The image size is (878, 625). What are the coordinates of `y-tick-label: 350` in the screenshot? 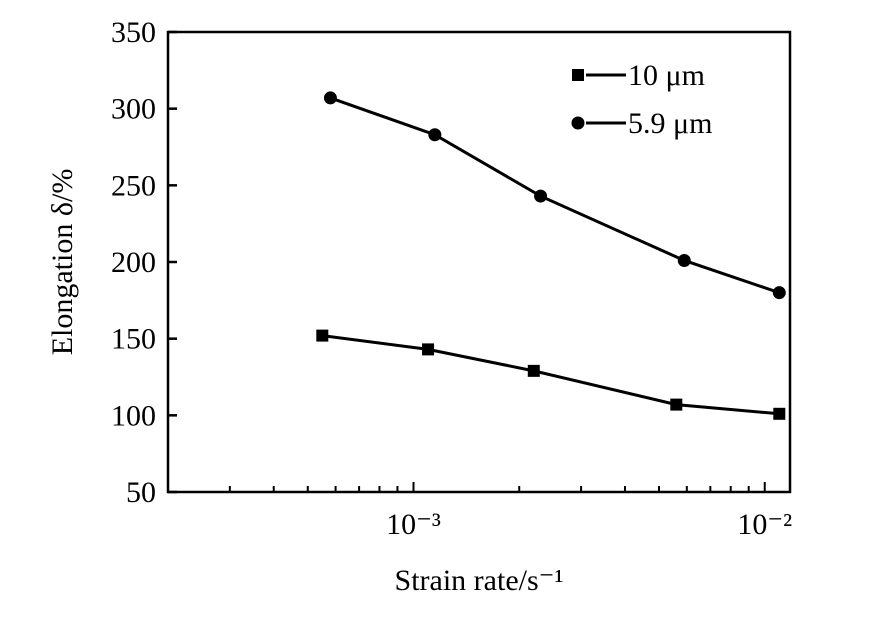 It's located at (133, 32).